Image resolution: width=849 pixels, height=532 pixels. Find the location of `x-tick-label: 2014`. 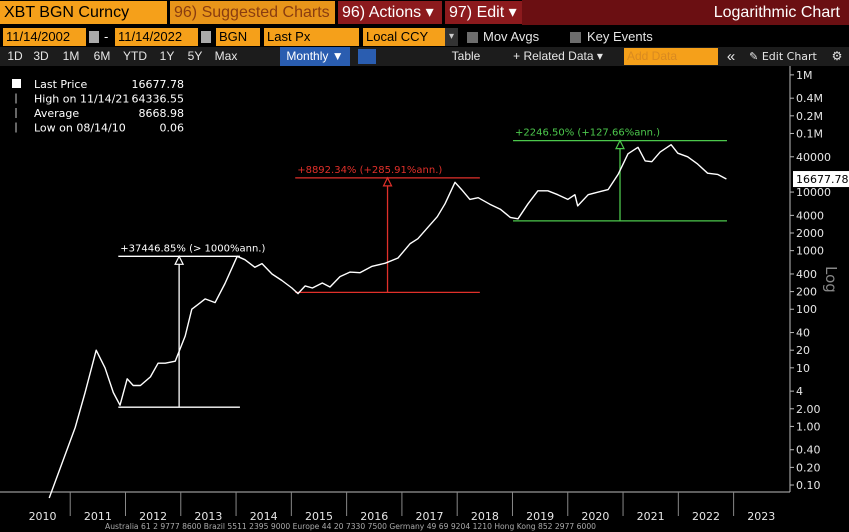

x-tick-label: 2014 is located at coordinates (264, 516).